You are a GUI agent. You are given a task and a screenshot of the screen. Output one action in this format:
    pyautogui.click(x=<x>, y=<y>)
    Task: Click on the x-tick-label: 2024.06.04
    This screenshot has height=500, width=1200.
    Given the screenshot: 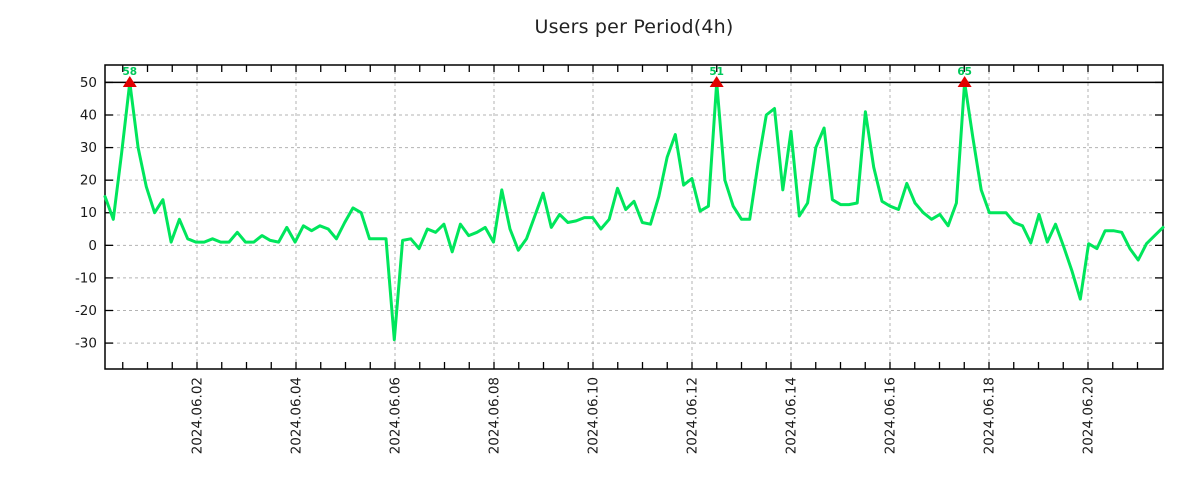 What is the action you would take?
    pyautogui.click(x=297, y=415)
    